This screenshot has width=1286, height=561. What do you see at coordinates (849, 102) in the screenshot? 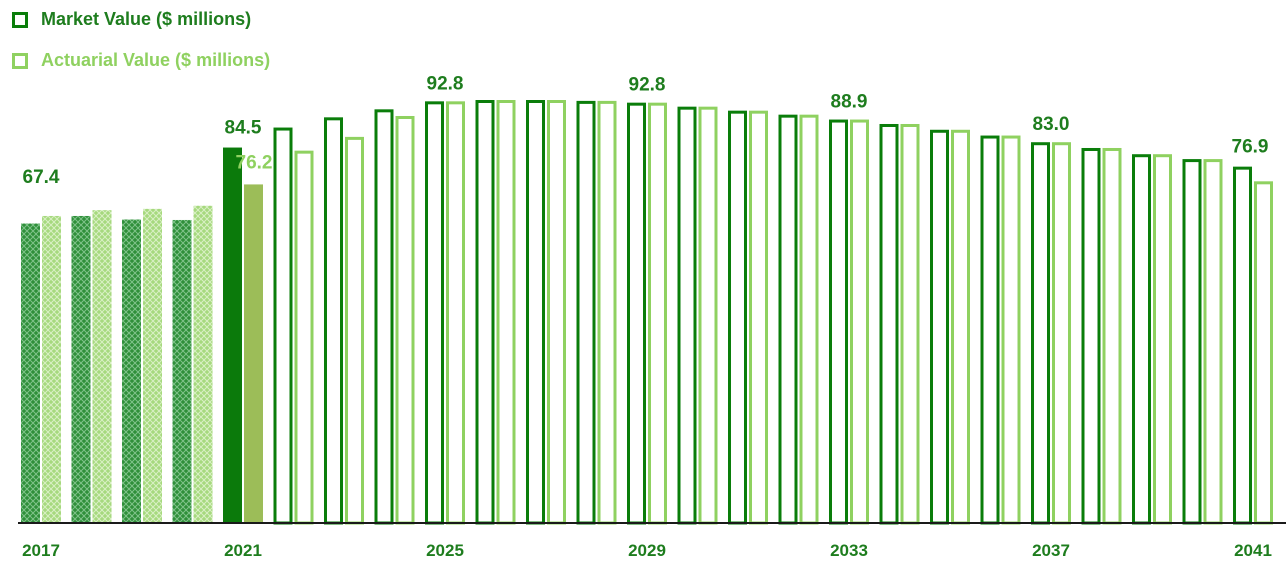
I see `data-label-2033-market: 88.9` at bounding box center [849, 102].